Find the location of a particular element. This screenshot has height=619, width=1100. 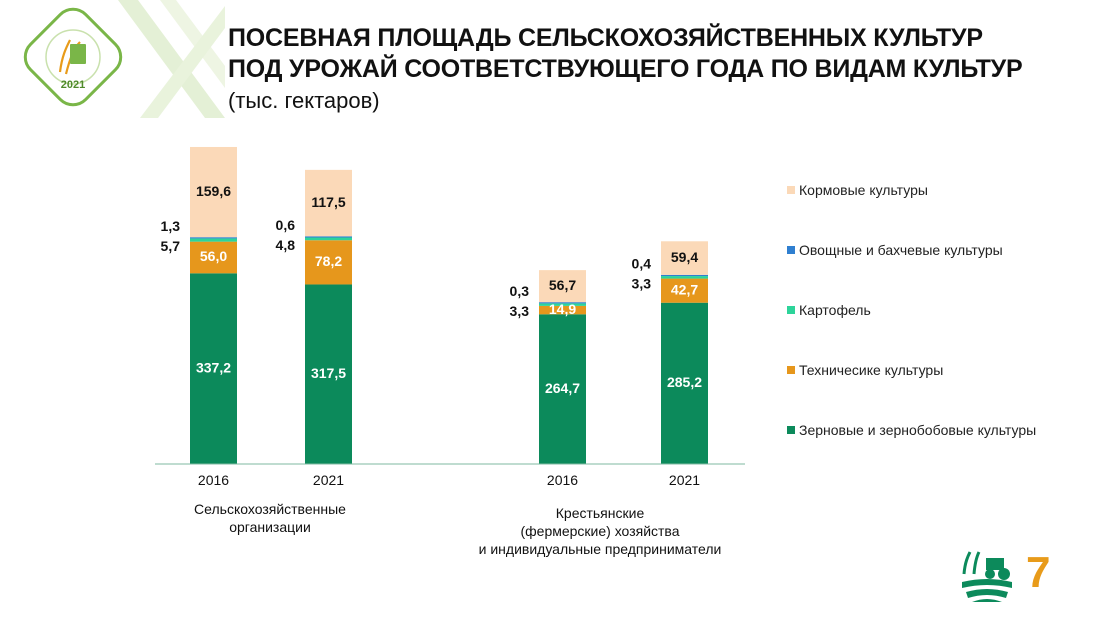

data-label-fodder: 159,6 is located at coordinates (213, 191).